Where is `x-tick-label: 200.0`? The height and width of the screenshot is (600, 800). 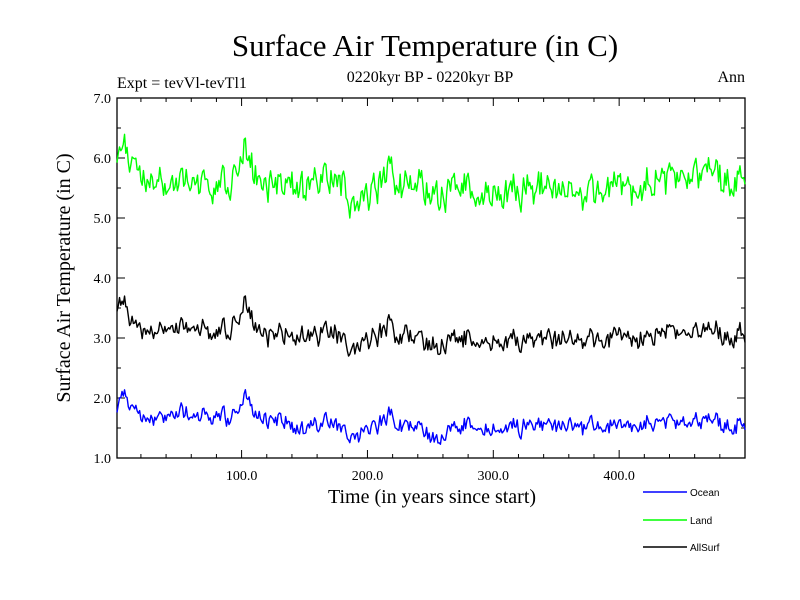
x-tick-label: 200.0 is located at coordinates (368, 476).